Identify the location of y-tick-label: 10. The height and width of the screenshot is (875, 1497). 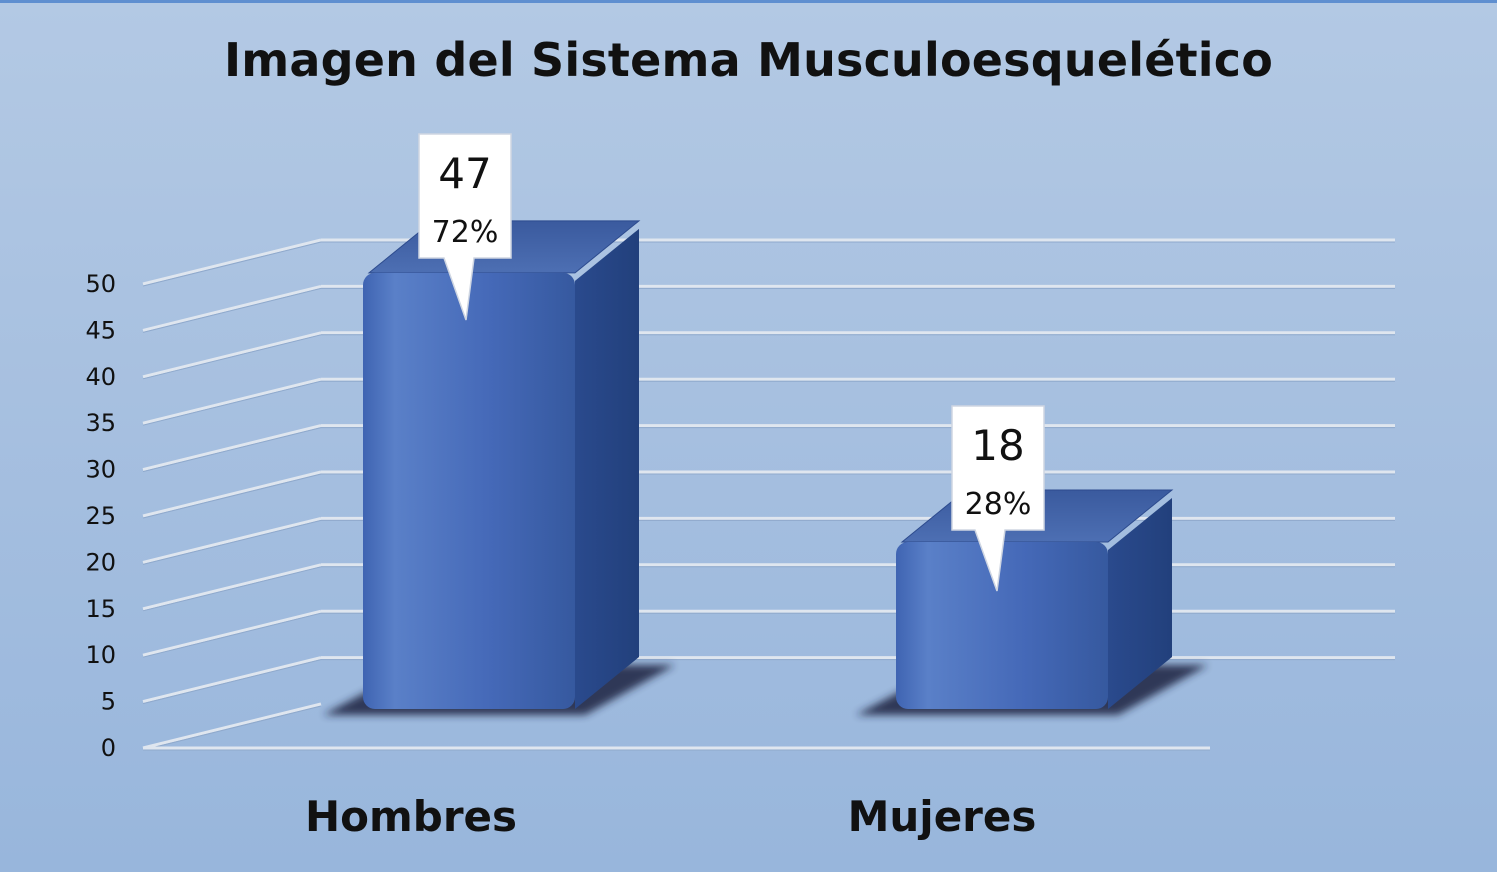
(100, 655).